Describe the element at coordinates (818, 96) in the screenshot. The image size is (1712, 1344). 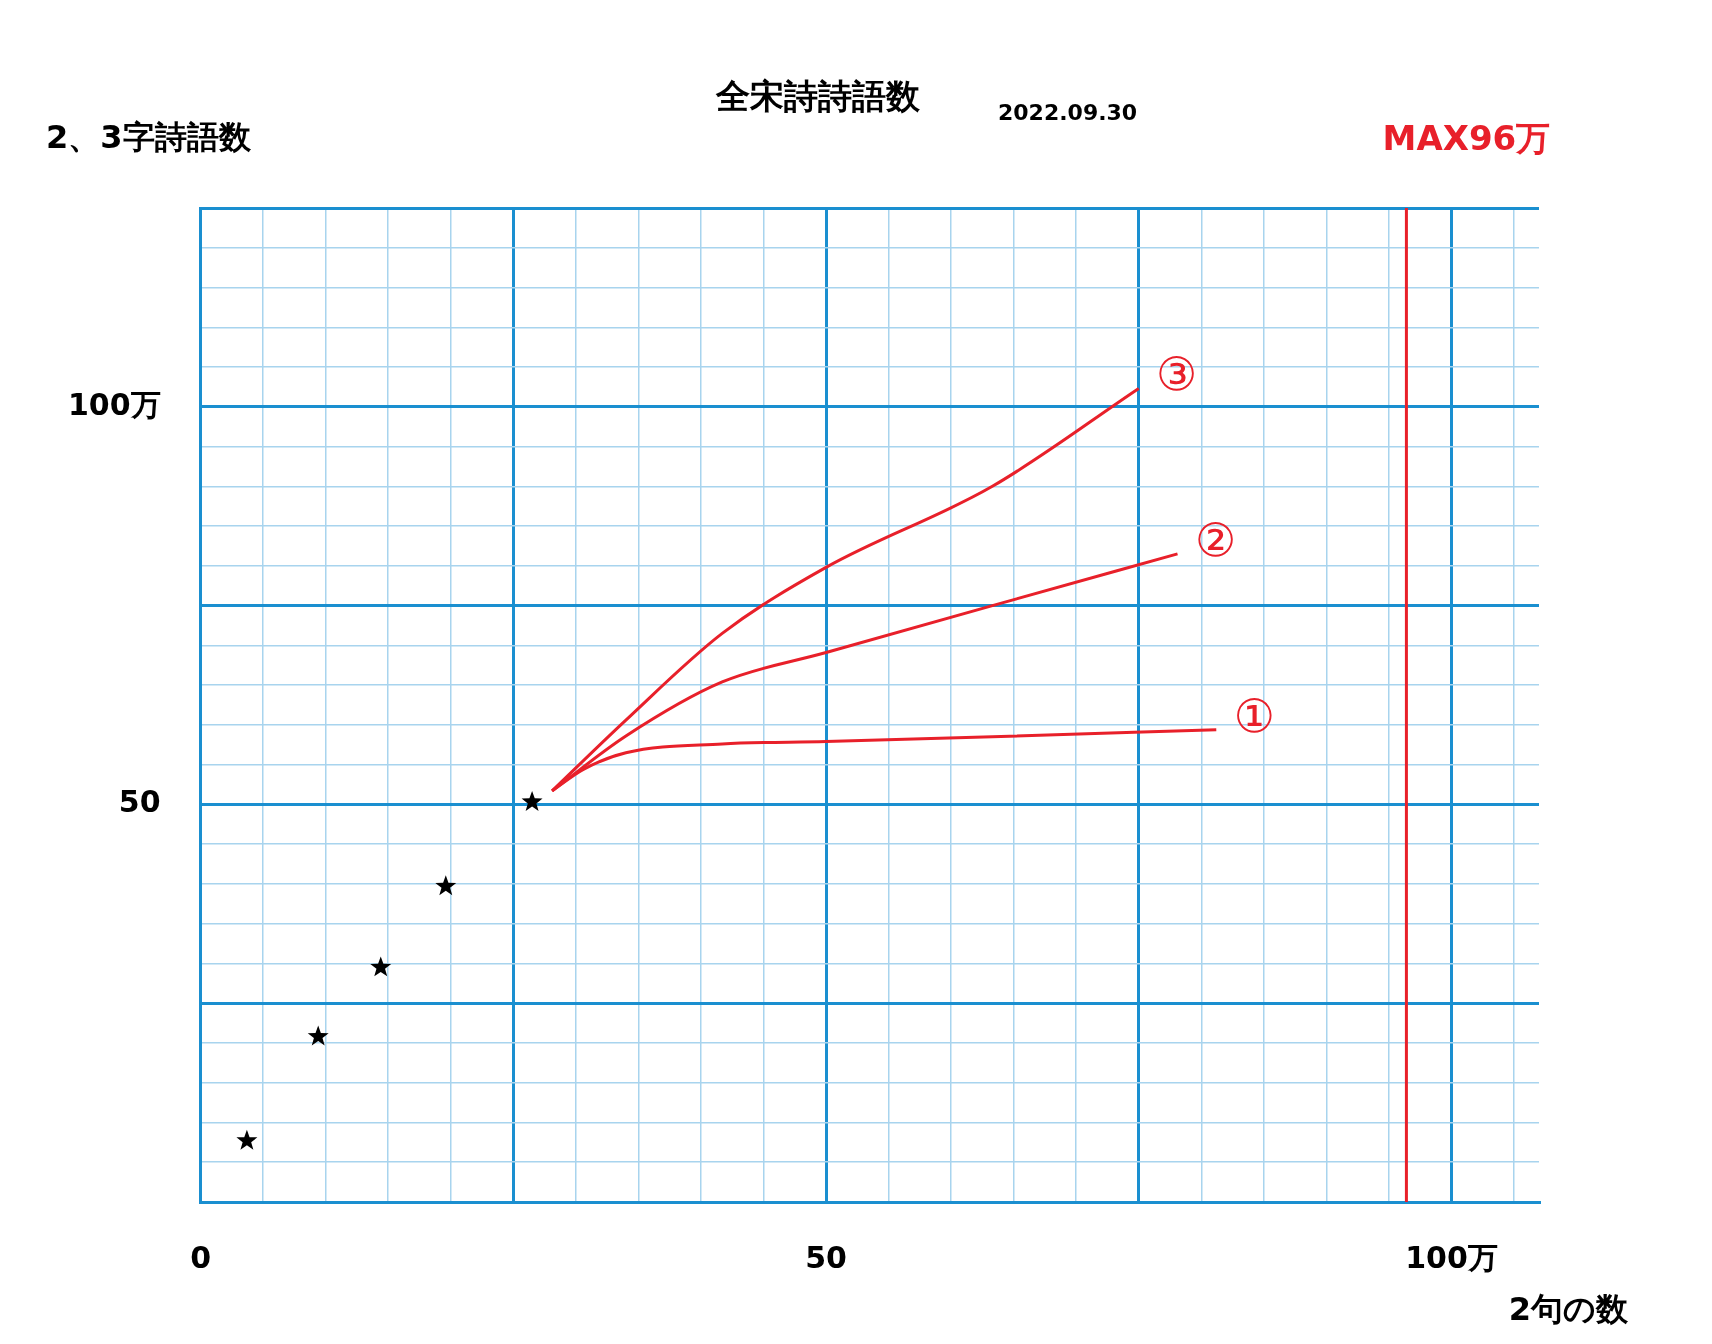
I see `chart-title: 全宋詩詩語数` at that location.